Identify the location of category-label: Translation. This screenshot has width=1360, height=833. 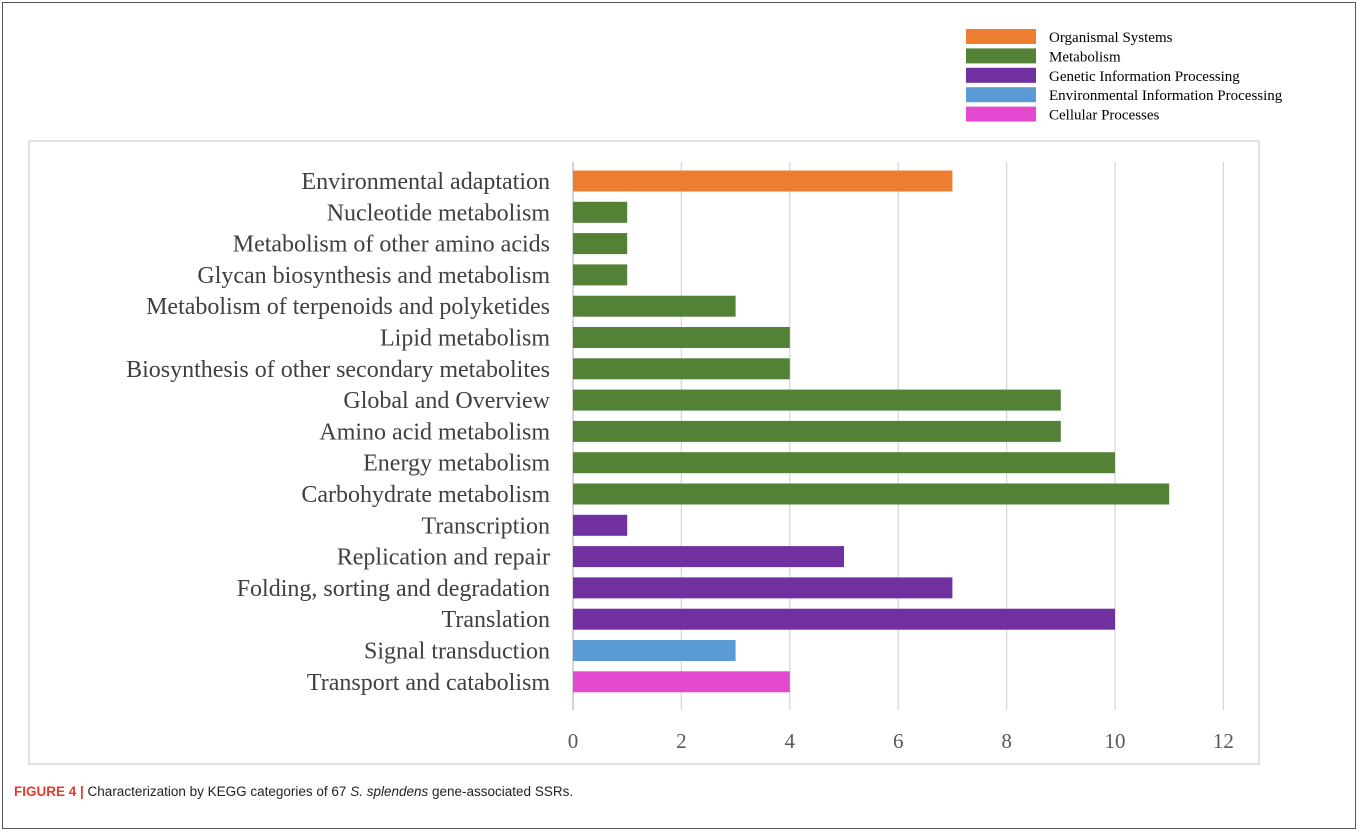
(496, 620).